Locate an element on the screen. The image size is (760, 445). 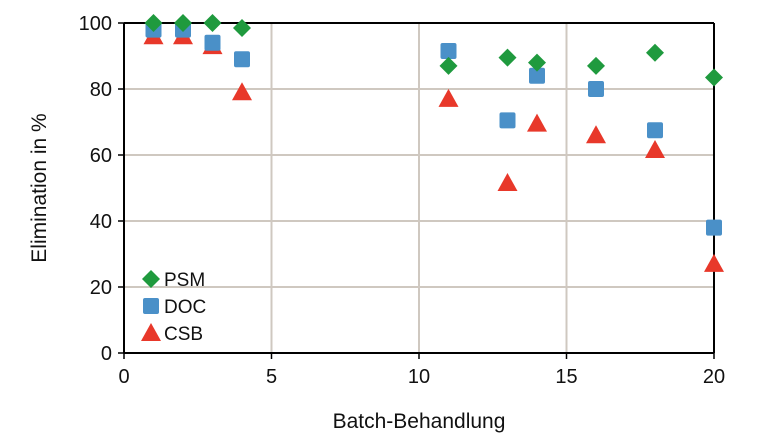
x-tick-label: 5 is located at coordinates (271, 377).